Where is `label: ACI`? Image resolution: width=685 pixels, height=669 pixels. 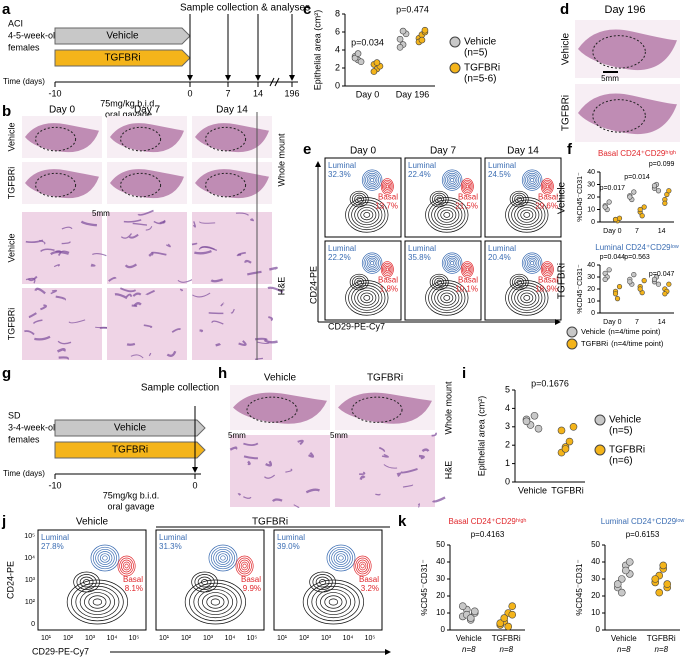
label: ACI is located at coordinates (15, 23).